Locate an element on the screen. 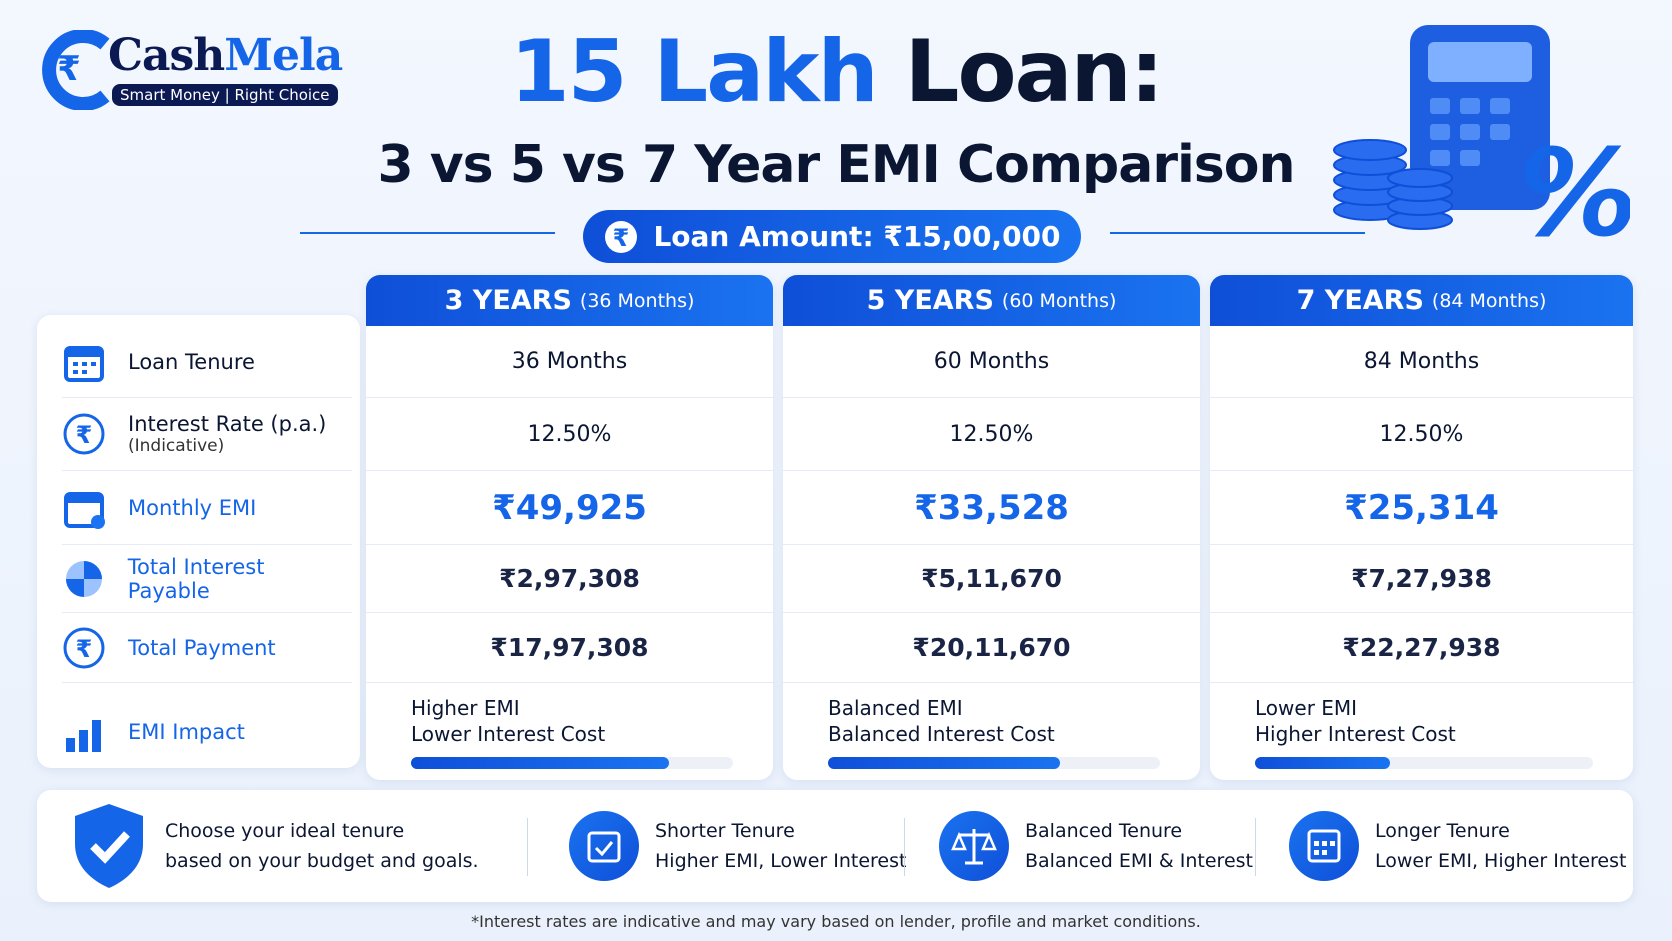 This screenshot has width=1672, height=941. impact-line: Balanced EMI is located at coordinates (895, 708).